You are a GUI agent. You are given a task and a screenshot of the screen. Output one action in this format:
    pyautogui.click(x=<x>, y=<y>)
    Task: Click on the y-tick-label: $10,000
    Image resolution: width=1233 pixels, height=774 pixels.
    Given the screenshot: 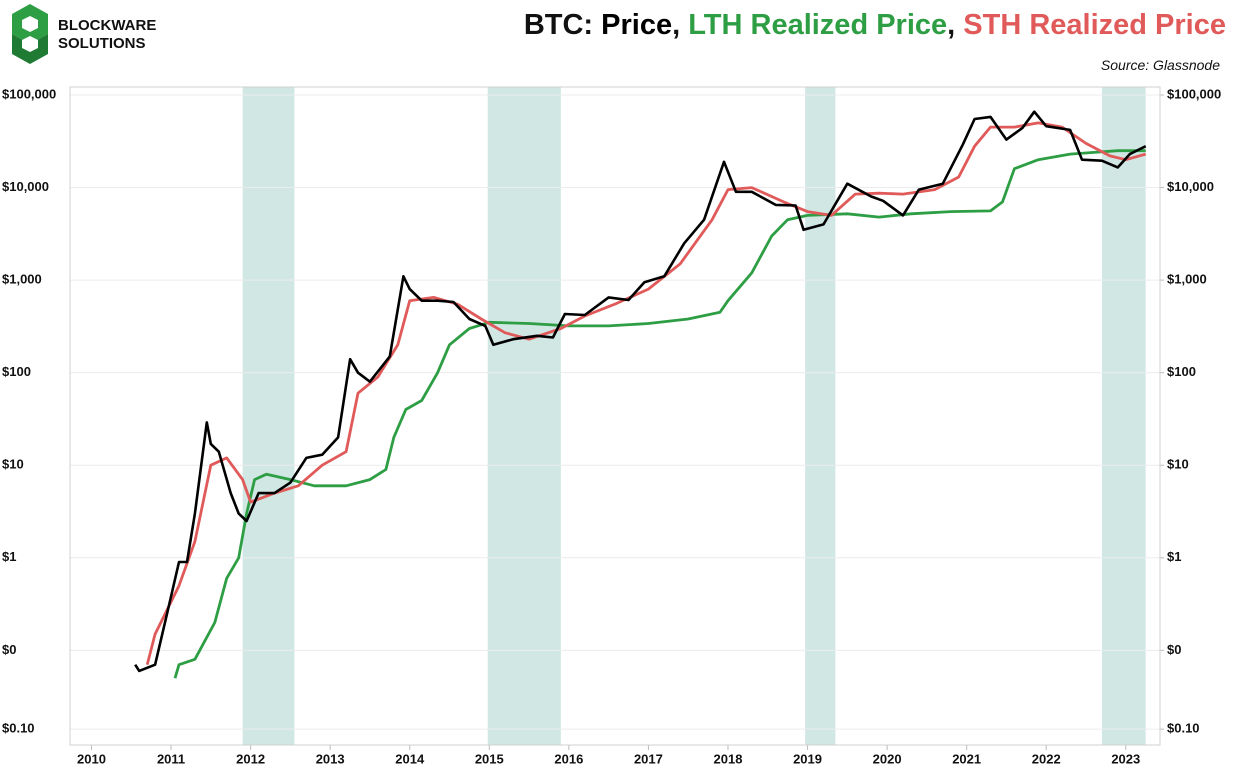 What is the action you would take?
    pyautogui.click(x=25, y=186)
    